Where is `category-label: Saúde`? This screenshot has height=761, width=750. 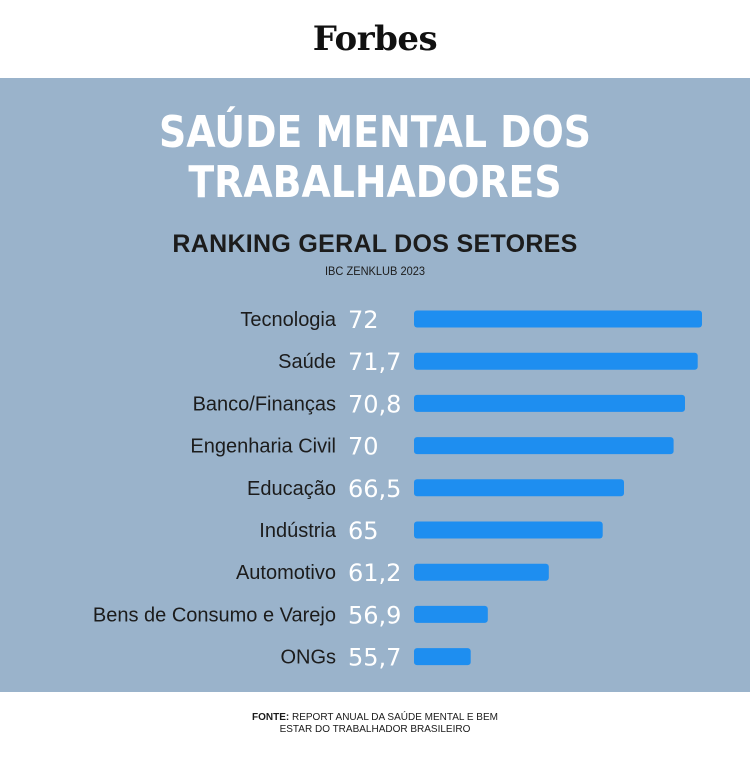
category-label: Saúde is located at coordinates (307, 362).